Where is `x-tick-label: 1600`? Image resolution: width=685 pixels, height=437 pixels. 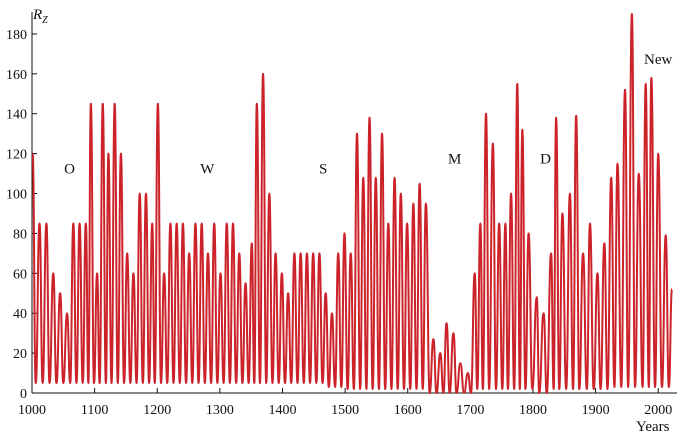 x-tick-label: 1600 is located at coordinates (408, 410).